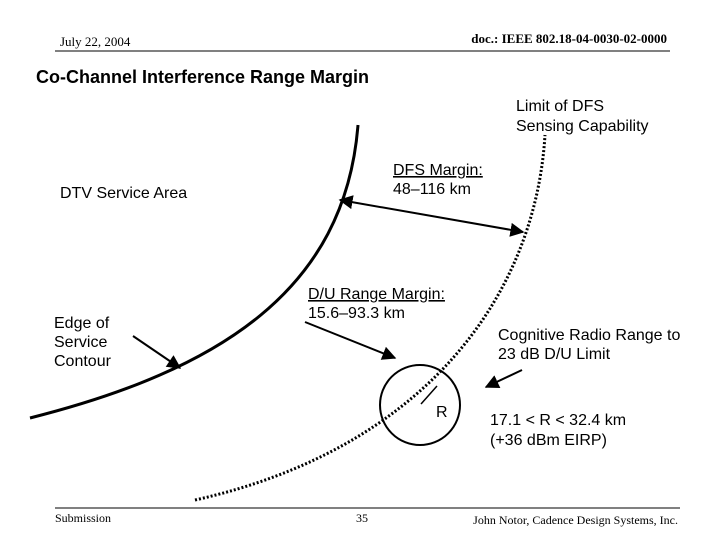 The image size is (720, 540). I want to click on label-line: Sensing Capability, so click(582, 126).